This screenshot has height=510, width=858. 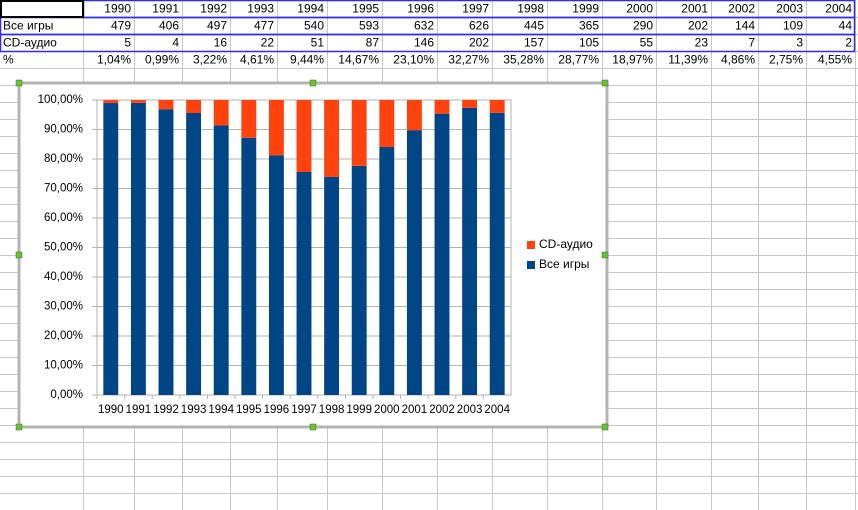 What do you see at coordinates (647, 43) in the screenshot?
I see `cell: 55` at bounding box center [647, 43].